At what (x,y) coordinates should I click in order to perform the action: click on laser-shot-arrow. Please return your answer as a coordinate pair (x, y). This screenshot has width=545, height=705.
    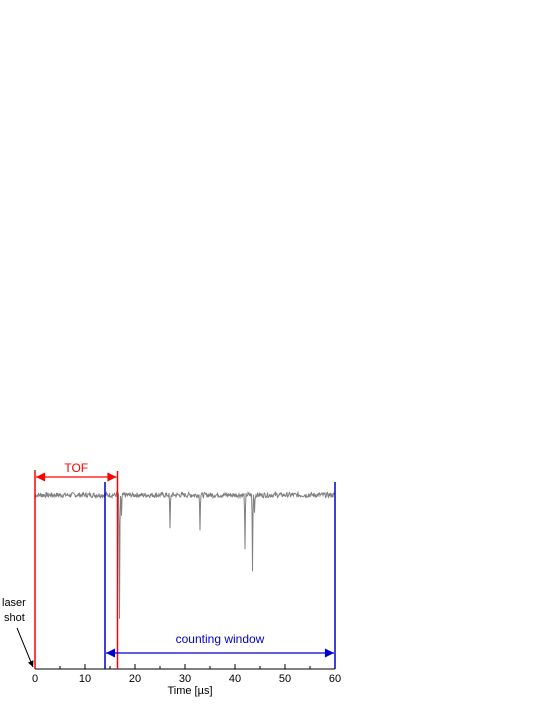
    Looking at the image, I should click on (25, 647).